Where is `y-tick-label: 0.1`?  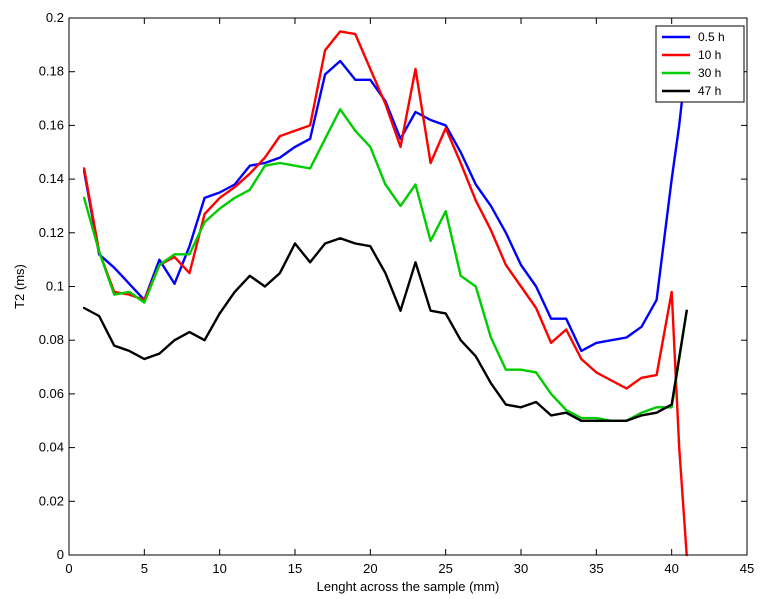
y-tick-label: 0.1 is located at coordinates (55, 286).